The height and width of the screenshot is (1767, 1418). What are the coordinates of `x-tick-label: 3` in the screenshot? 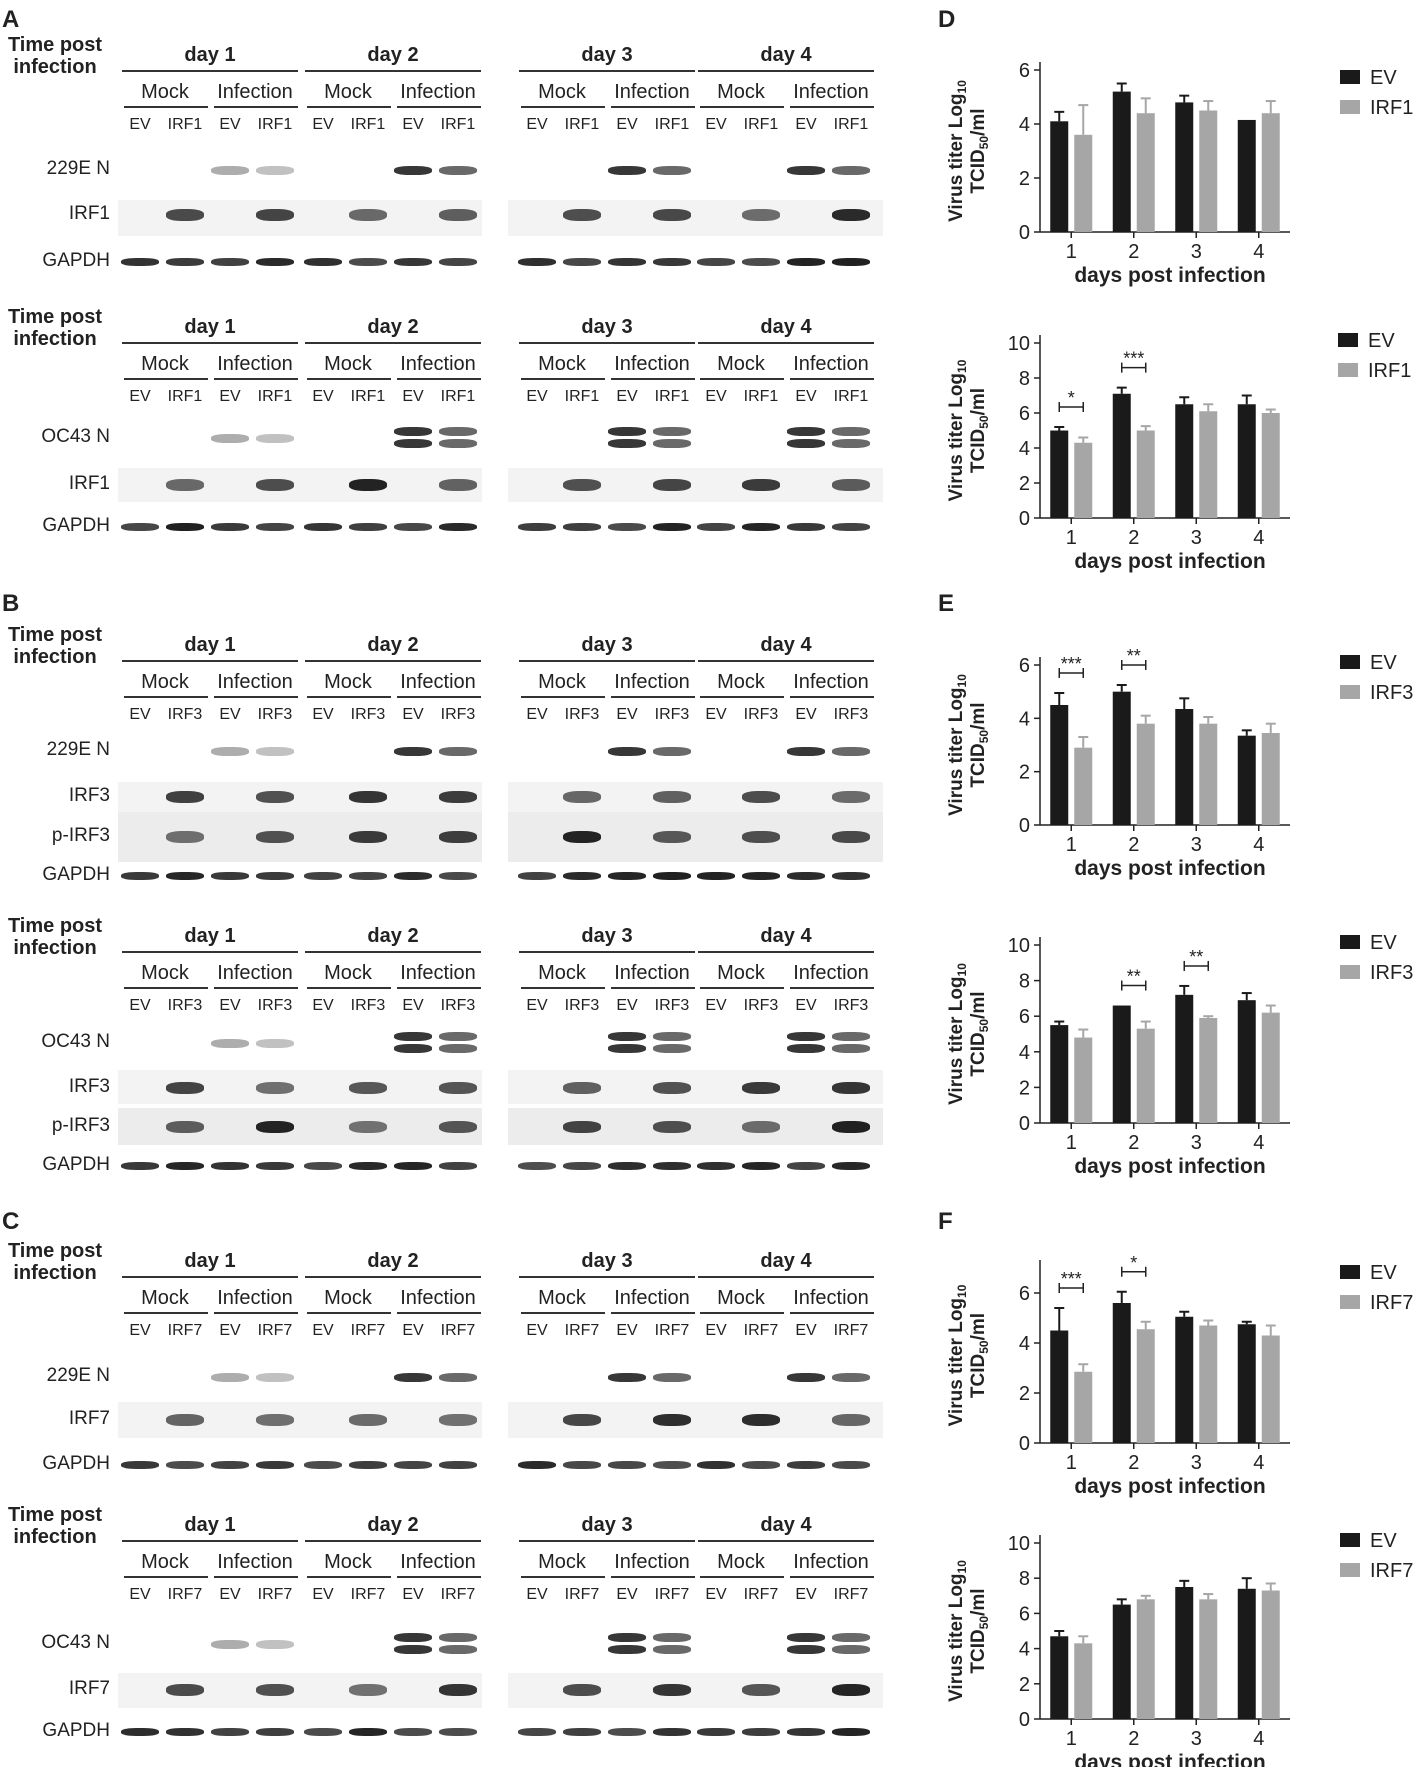 It's located at (1196, 1143).